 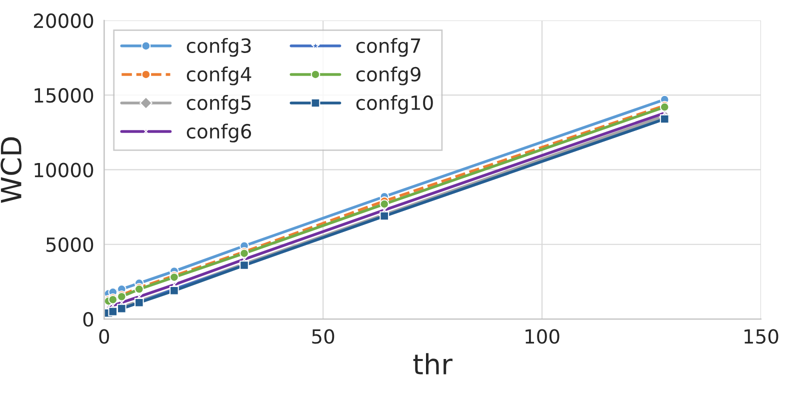 What do you see at coordinates (323, 336) in the screenshot?
I see `x-tick-label: 50` at bounding box center [323, 336].